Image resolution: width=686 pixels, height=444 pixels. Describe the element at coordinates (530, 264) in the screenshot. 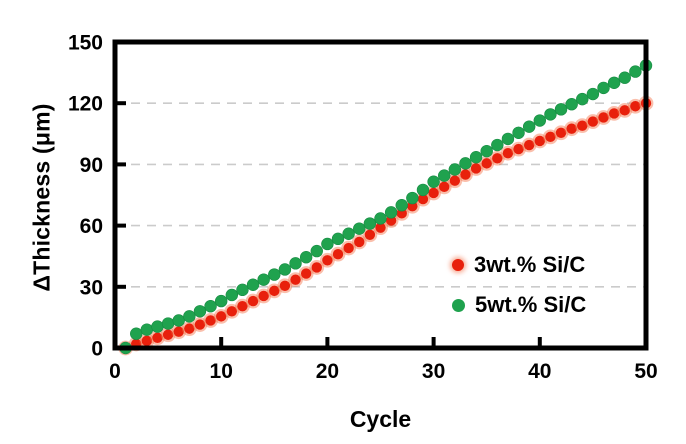

I see `legend-label-3wt: 3wt.% Si/C` at that location.